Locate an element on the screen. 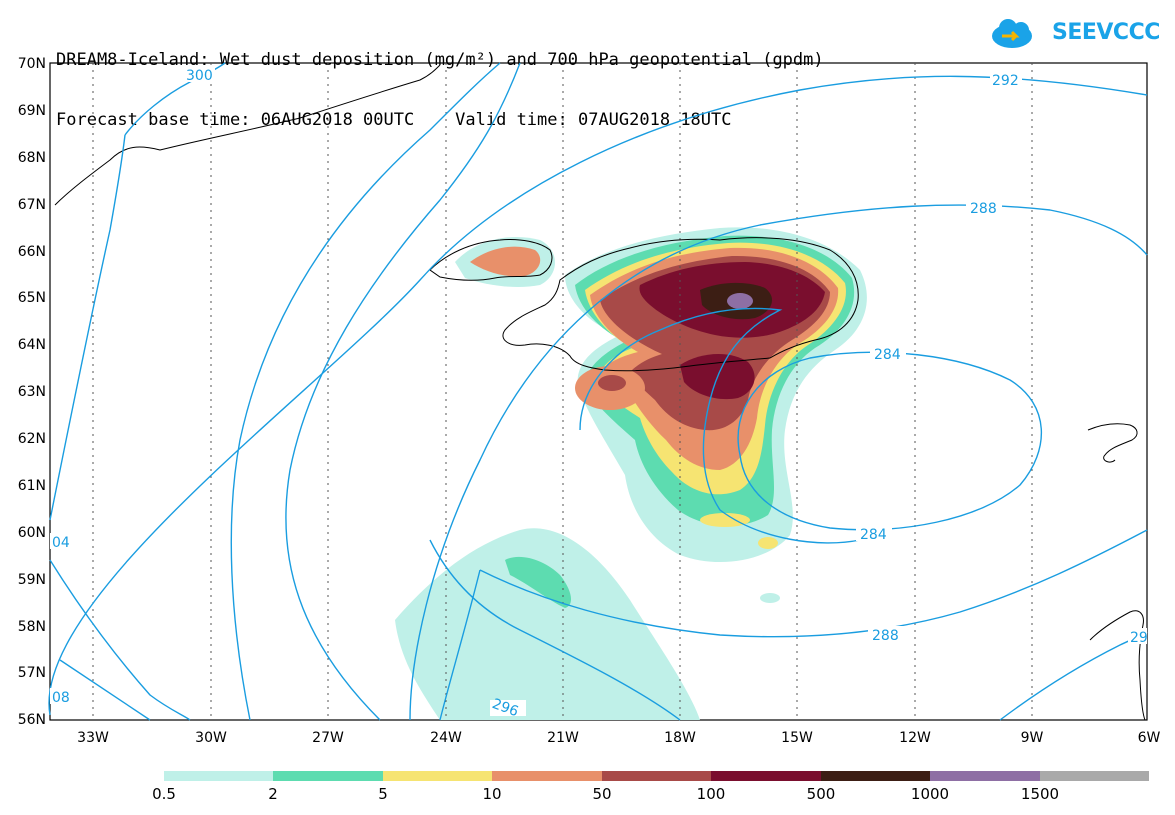  cloud-icon is located at coordinates (1012, 33).